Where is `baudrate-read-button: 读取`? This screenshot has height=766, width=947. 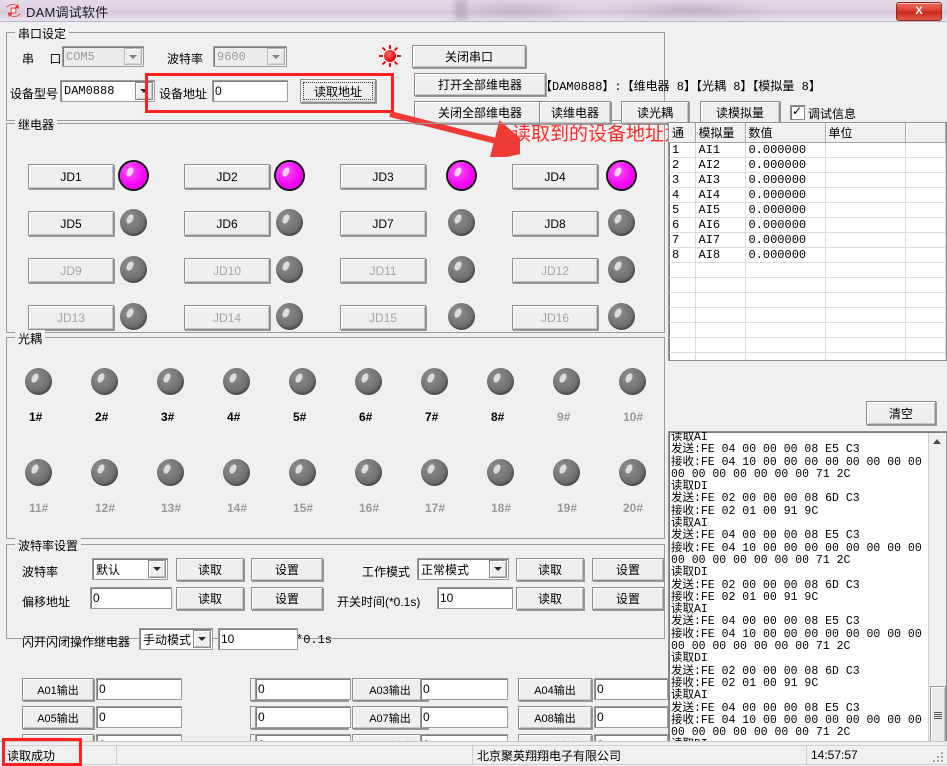 baudrate-read-button: 读取 is located at coordinates (210, 569).